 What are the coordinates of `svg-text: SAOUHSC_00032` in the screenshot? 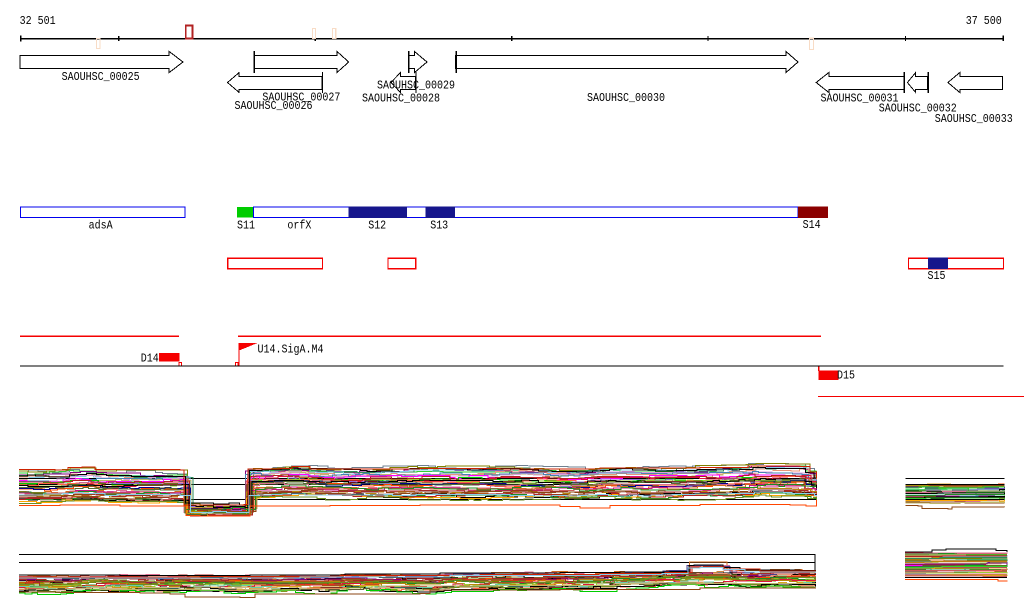 It's located at (918, 109).